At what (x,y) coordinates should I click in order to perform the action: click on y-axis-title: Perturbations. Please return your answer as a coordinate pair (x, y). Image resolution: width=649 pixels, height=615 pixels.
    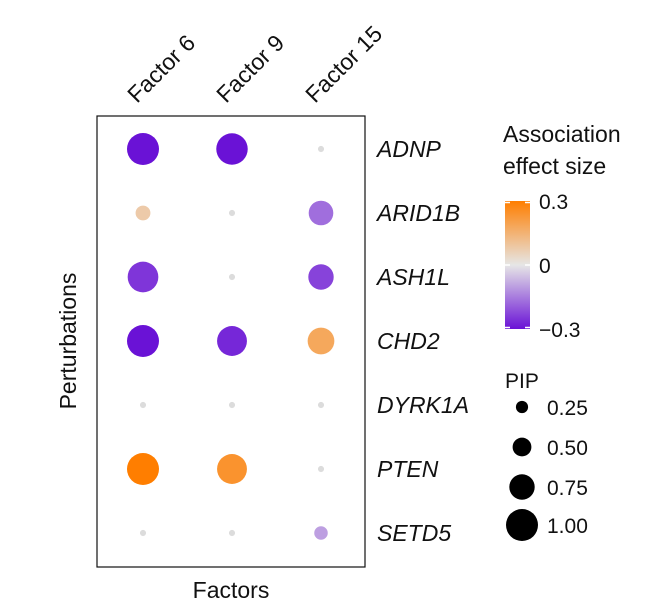
    Looking at the image, I should click on (68, 341).